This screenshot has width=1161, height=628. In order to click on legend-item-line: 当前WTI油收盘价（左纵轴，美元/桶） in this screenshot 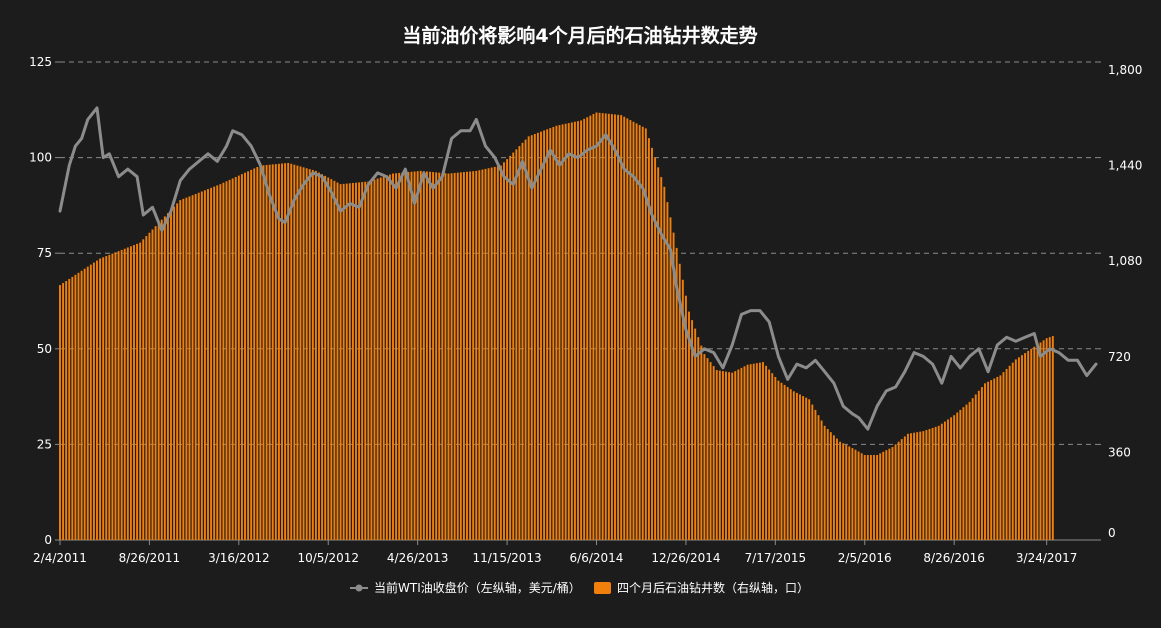, I will do `click(465, 587)`.